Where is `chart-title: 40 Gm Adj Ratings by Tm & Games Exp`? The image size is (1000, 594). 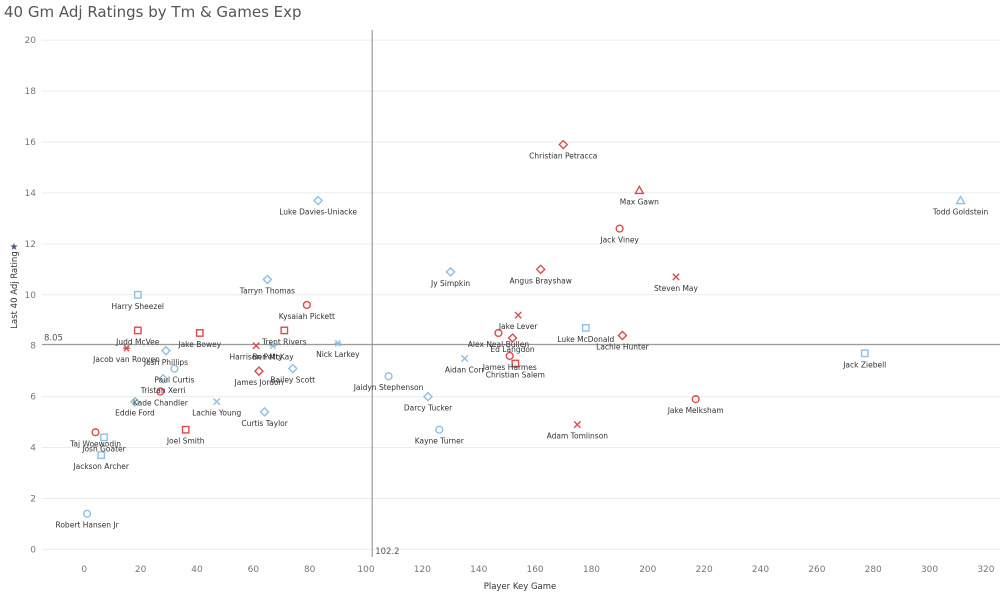 chart-title: 40 Gm Adj Ratings by Tm & Games Exp is located at coordinates (153, 12).